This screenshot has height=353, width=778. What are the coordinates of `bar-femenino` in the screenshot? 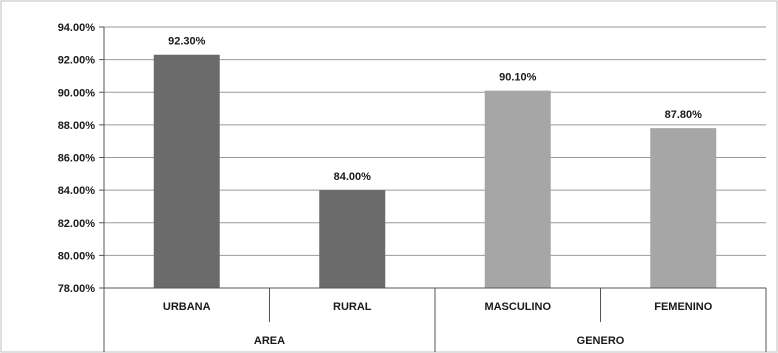 It's located at (683, 208).